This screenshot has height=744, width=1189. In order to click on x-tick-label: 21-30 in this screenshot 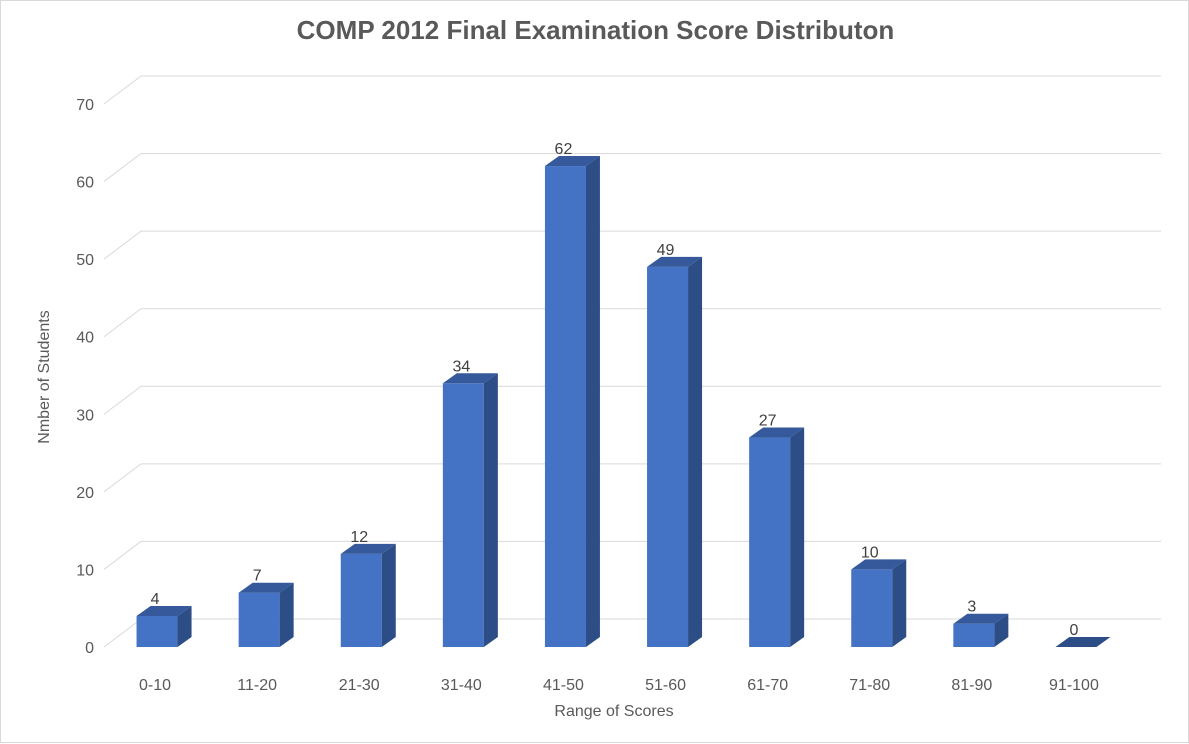, I will do `click(359, 685)`.